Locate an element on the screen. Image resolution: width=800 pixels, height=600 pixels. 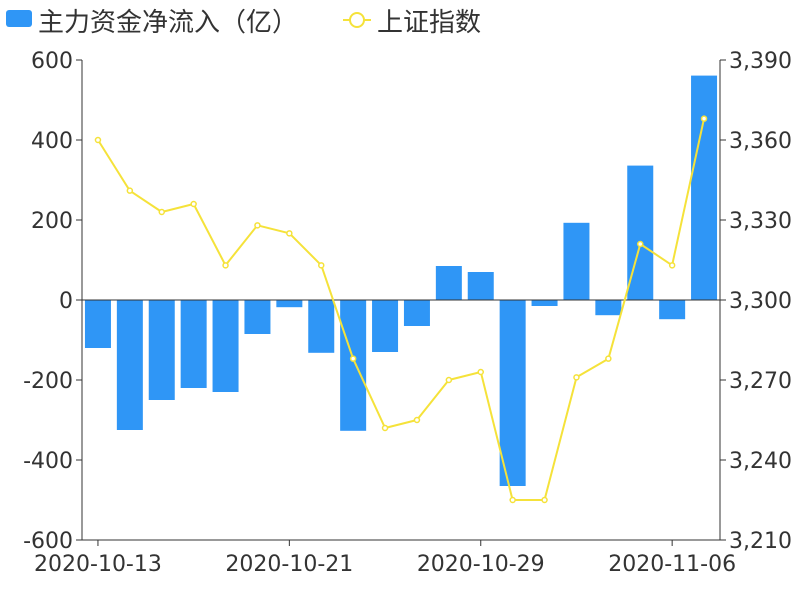
right-axis: 3,390 3,360 3,330 3,300 3,270 3,240 3,210 is located at coordinates (755, 301).